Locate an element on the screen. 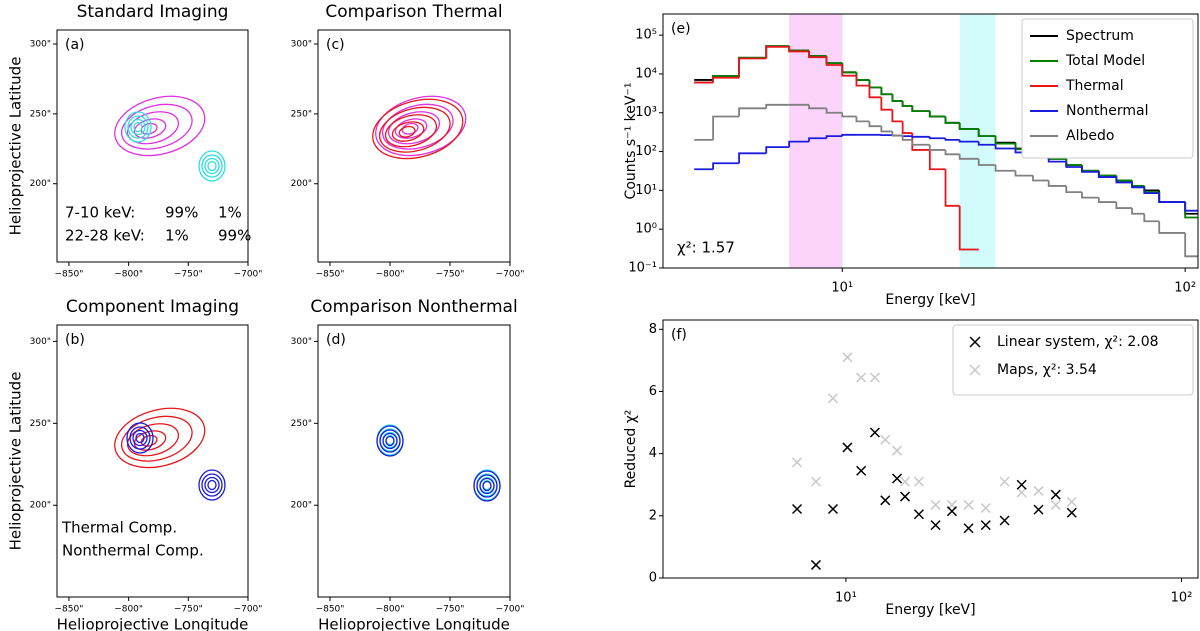  y-tick-label: 300" is located at coordinates (40, 44).